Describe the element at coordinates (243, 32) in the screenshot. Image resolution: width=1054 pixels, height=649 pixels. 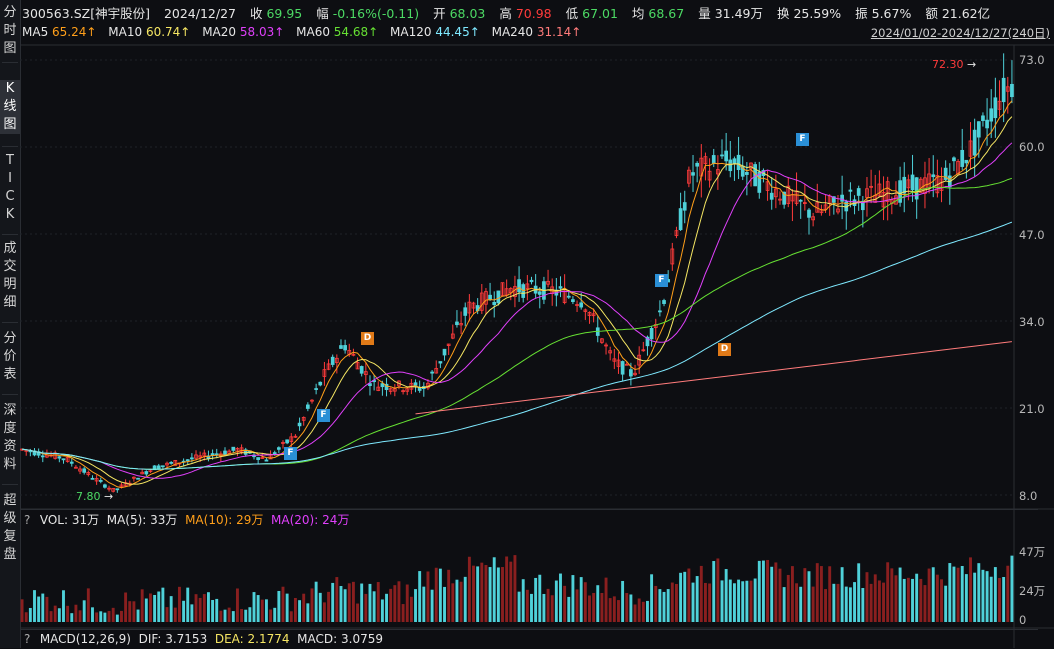
I see `ma20-legend: MA20 58.03↑` at that location.